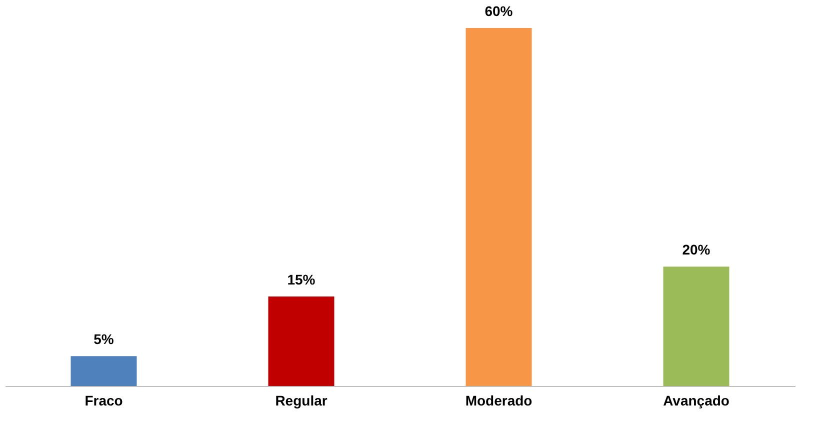 Image resolution: width=819 pixels, height=441 pixels. Describe the element at coordinates (301, 280) in the screenshot. I see `data-label: 15%` at that location.